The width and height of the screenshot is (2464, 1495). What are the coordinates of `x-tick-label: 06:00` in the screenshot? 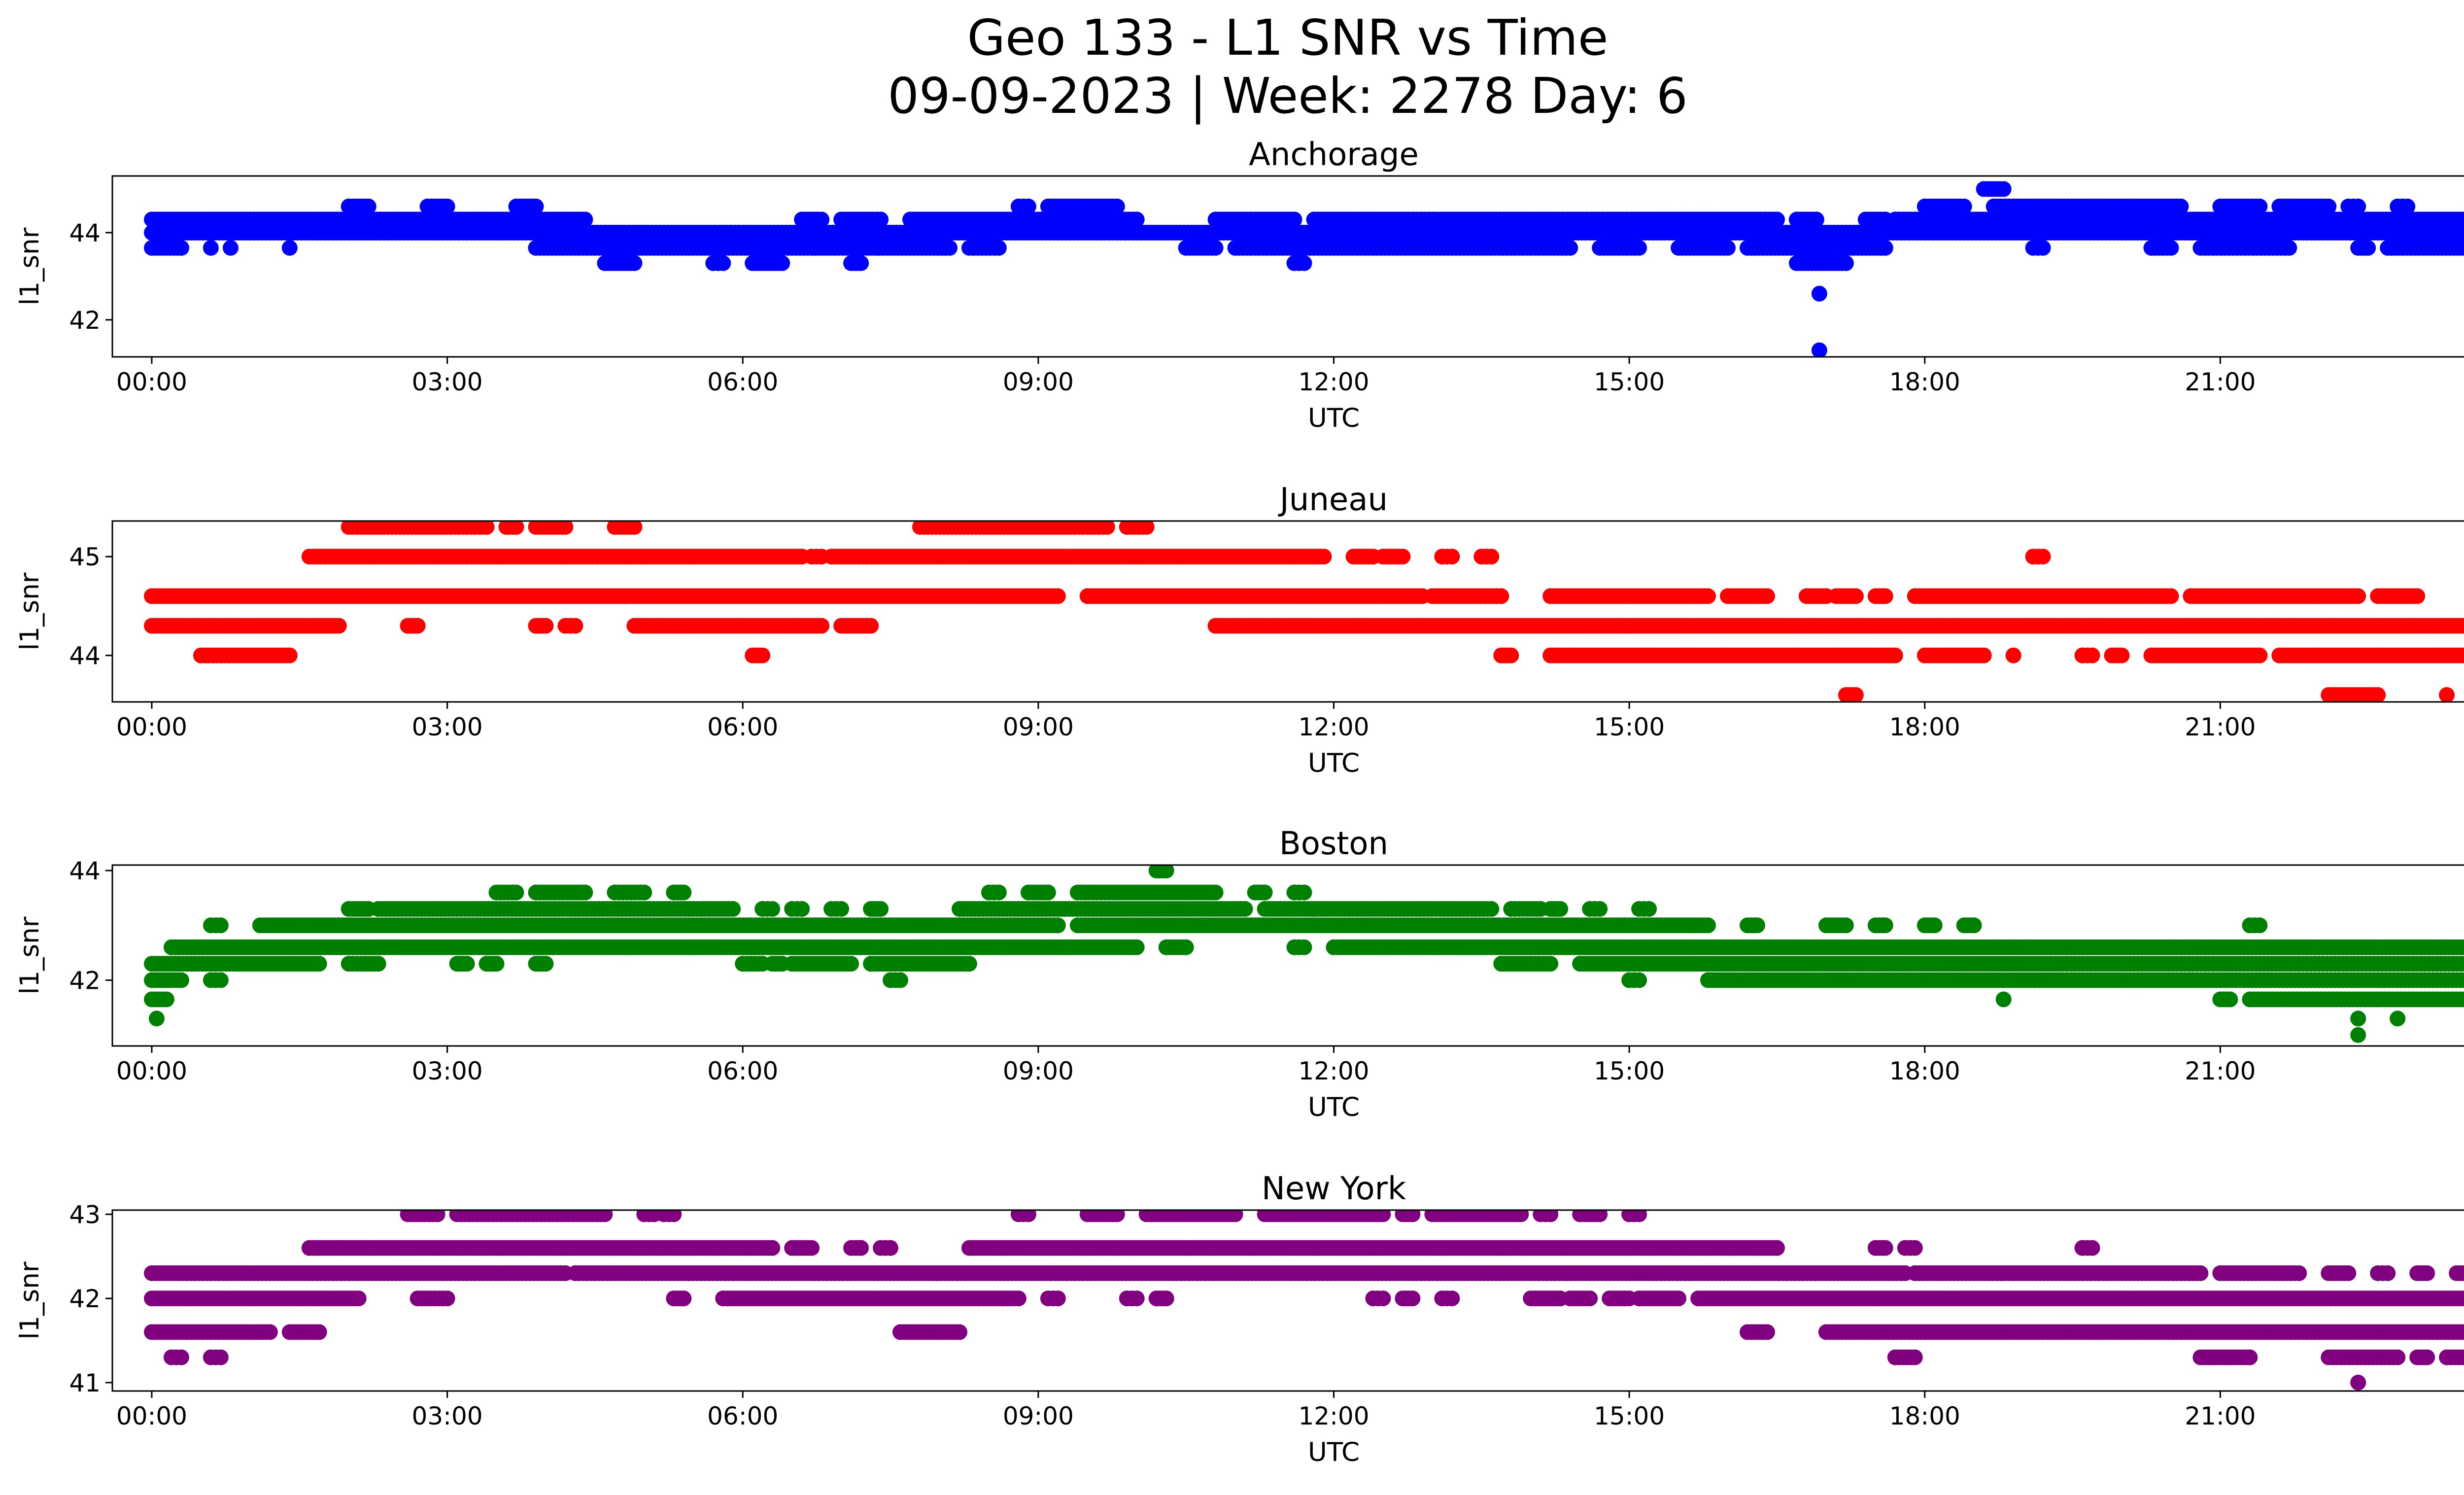 It's located at (742, 727).